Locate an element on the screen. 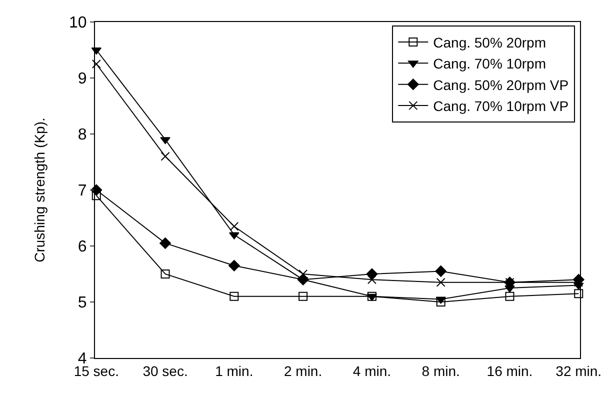 This screenshot has width=614, height=400. y-axis-title: Crushing strength (Kp). is located at coordinates (40, 190).